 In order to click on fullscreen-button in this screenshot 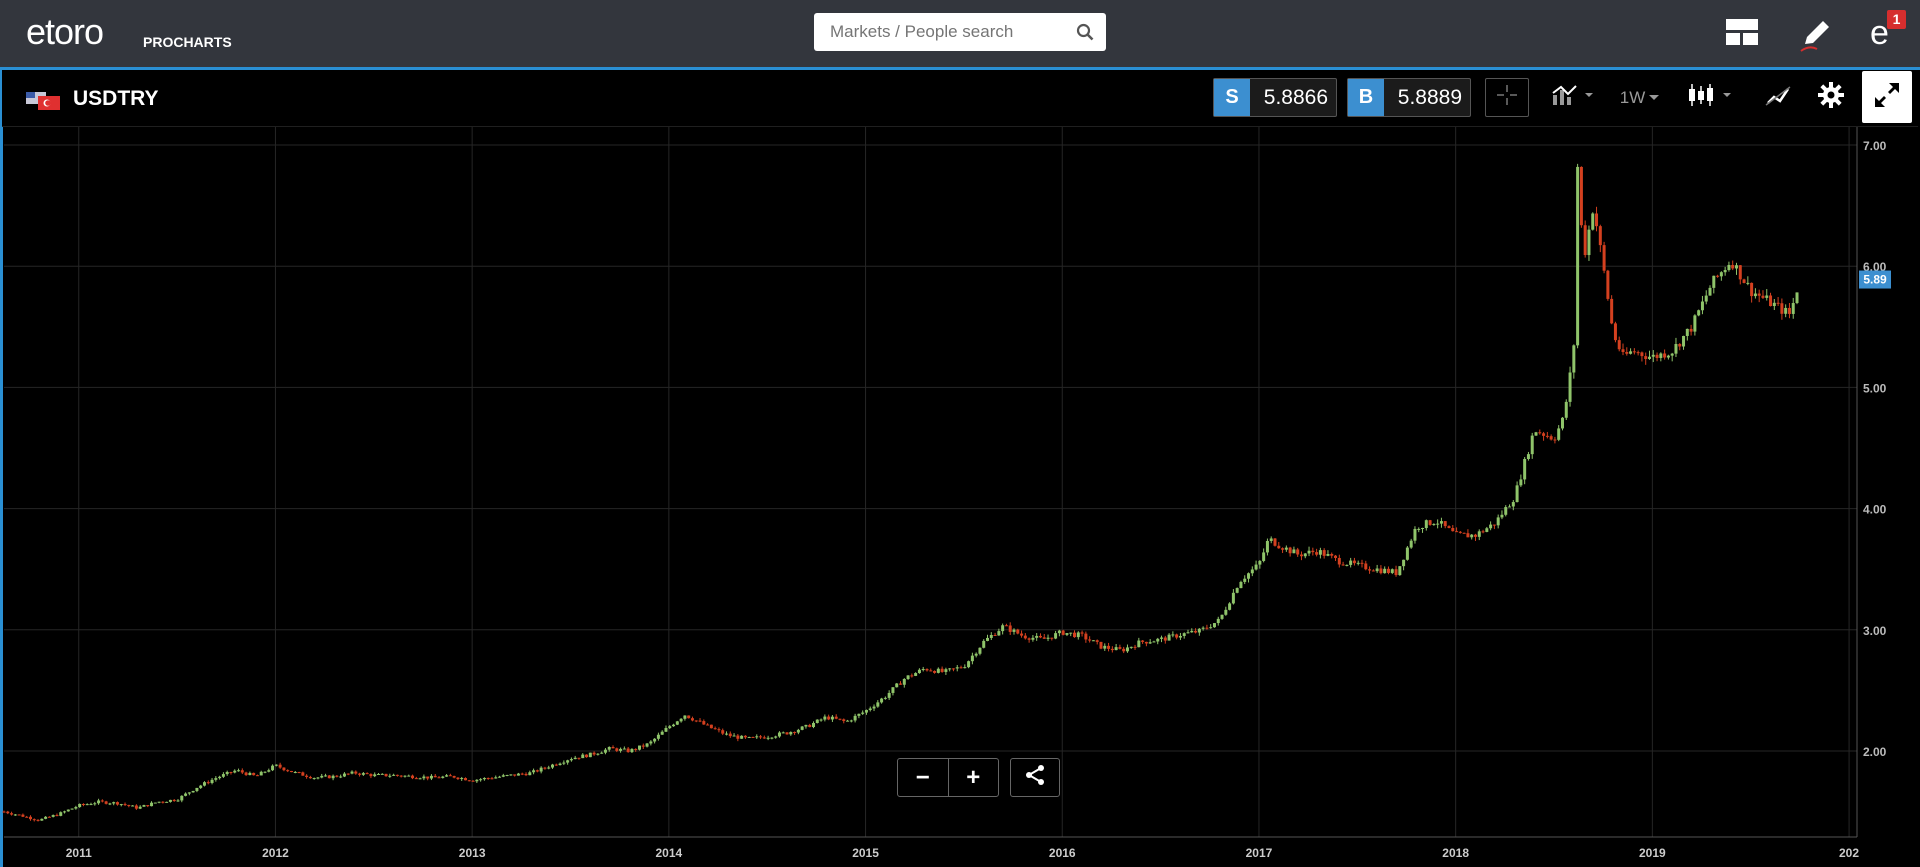, I will do `click(1887, 97)`.